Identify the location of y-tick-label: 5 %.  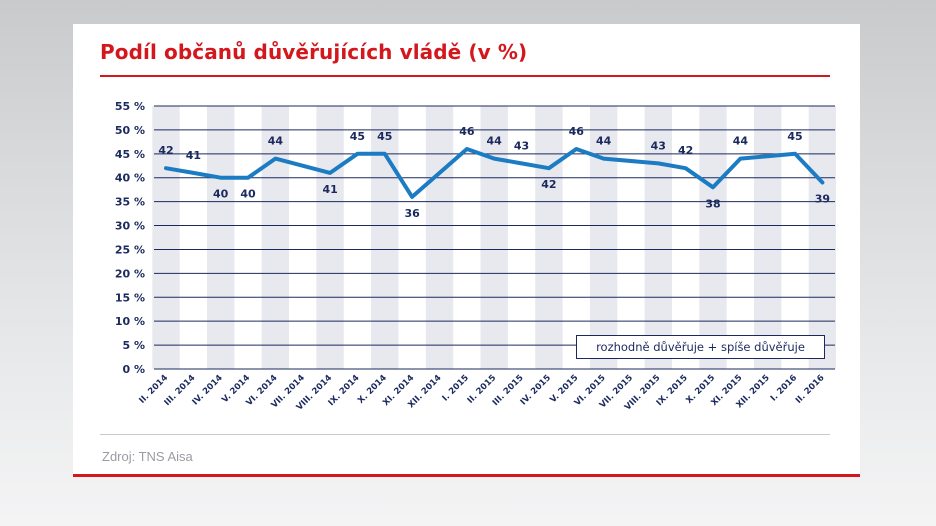
(133, 345).